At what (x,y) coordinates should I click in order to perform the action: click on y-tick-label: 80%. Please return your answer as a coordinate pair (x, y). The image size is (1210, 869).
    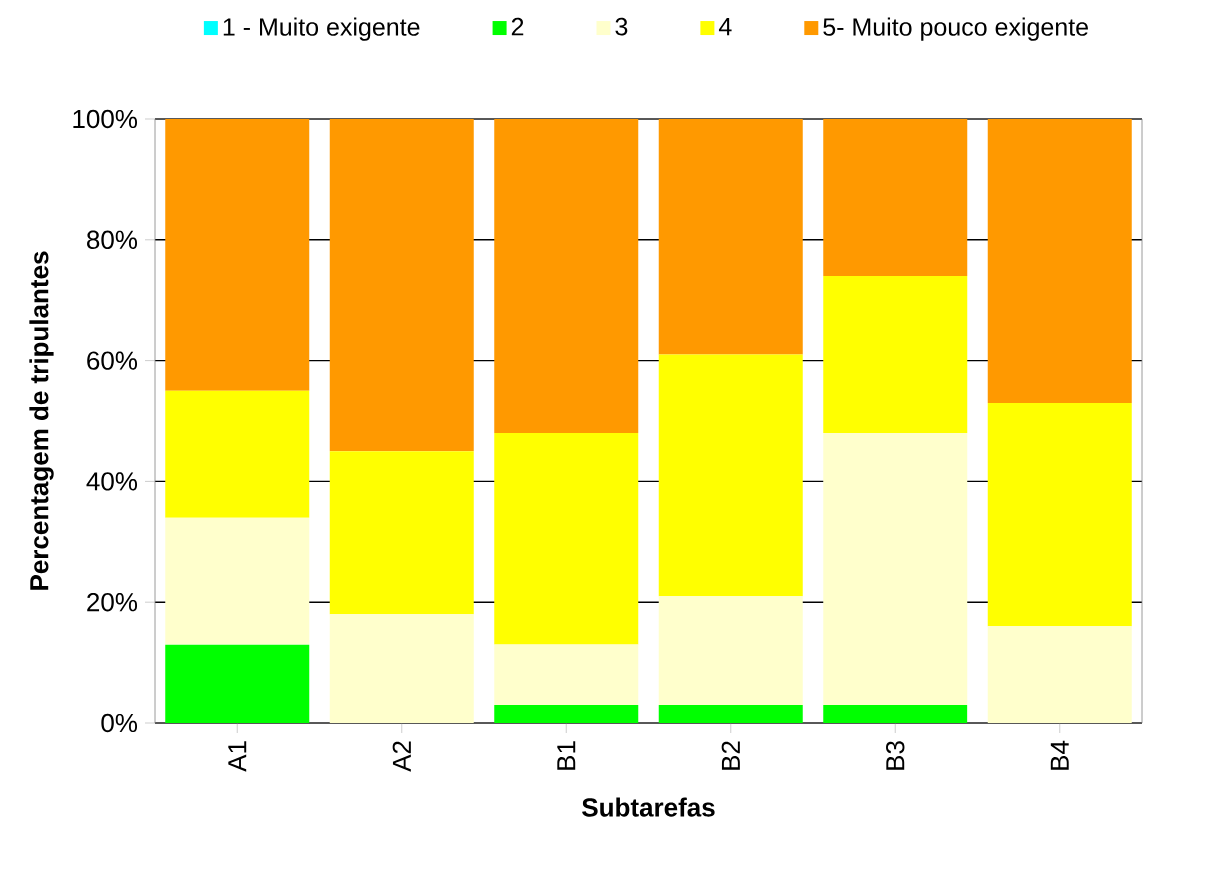
    Looking at the image, I should click on (112, 239).